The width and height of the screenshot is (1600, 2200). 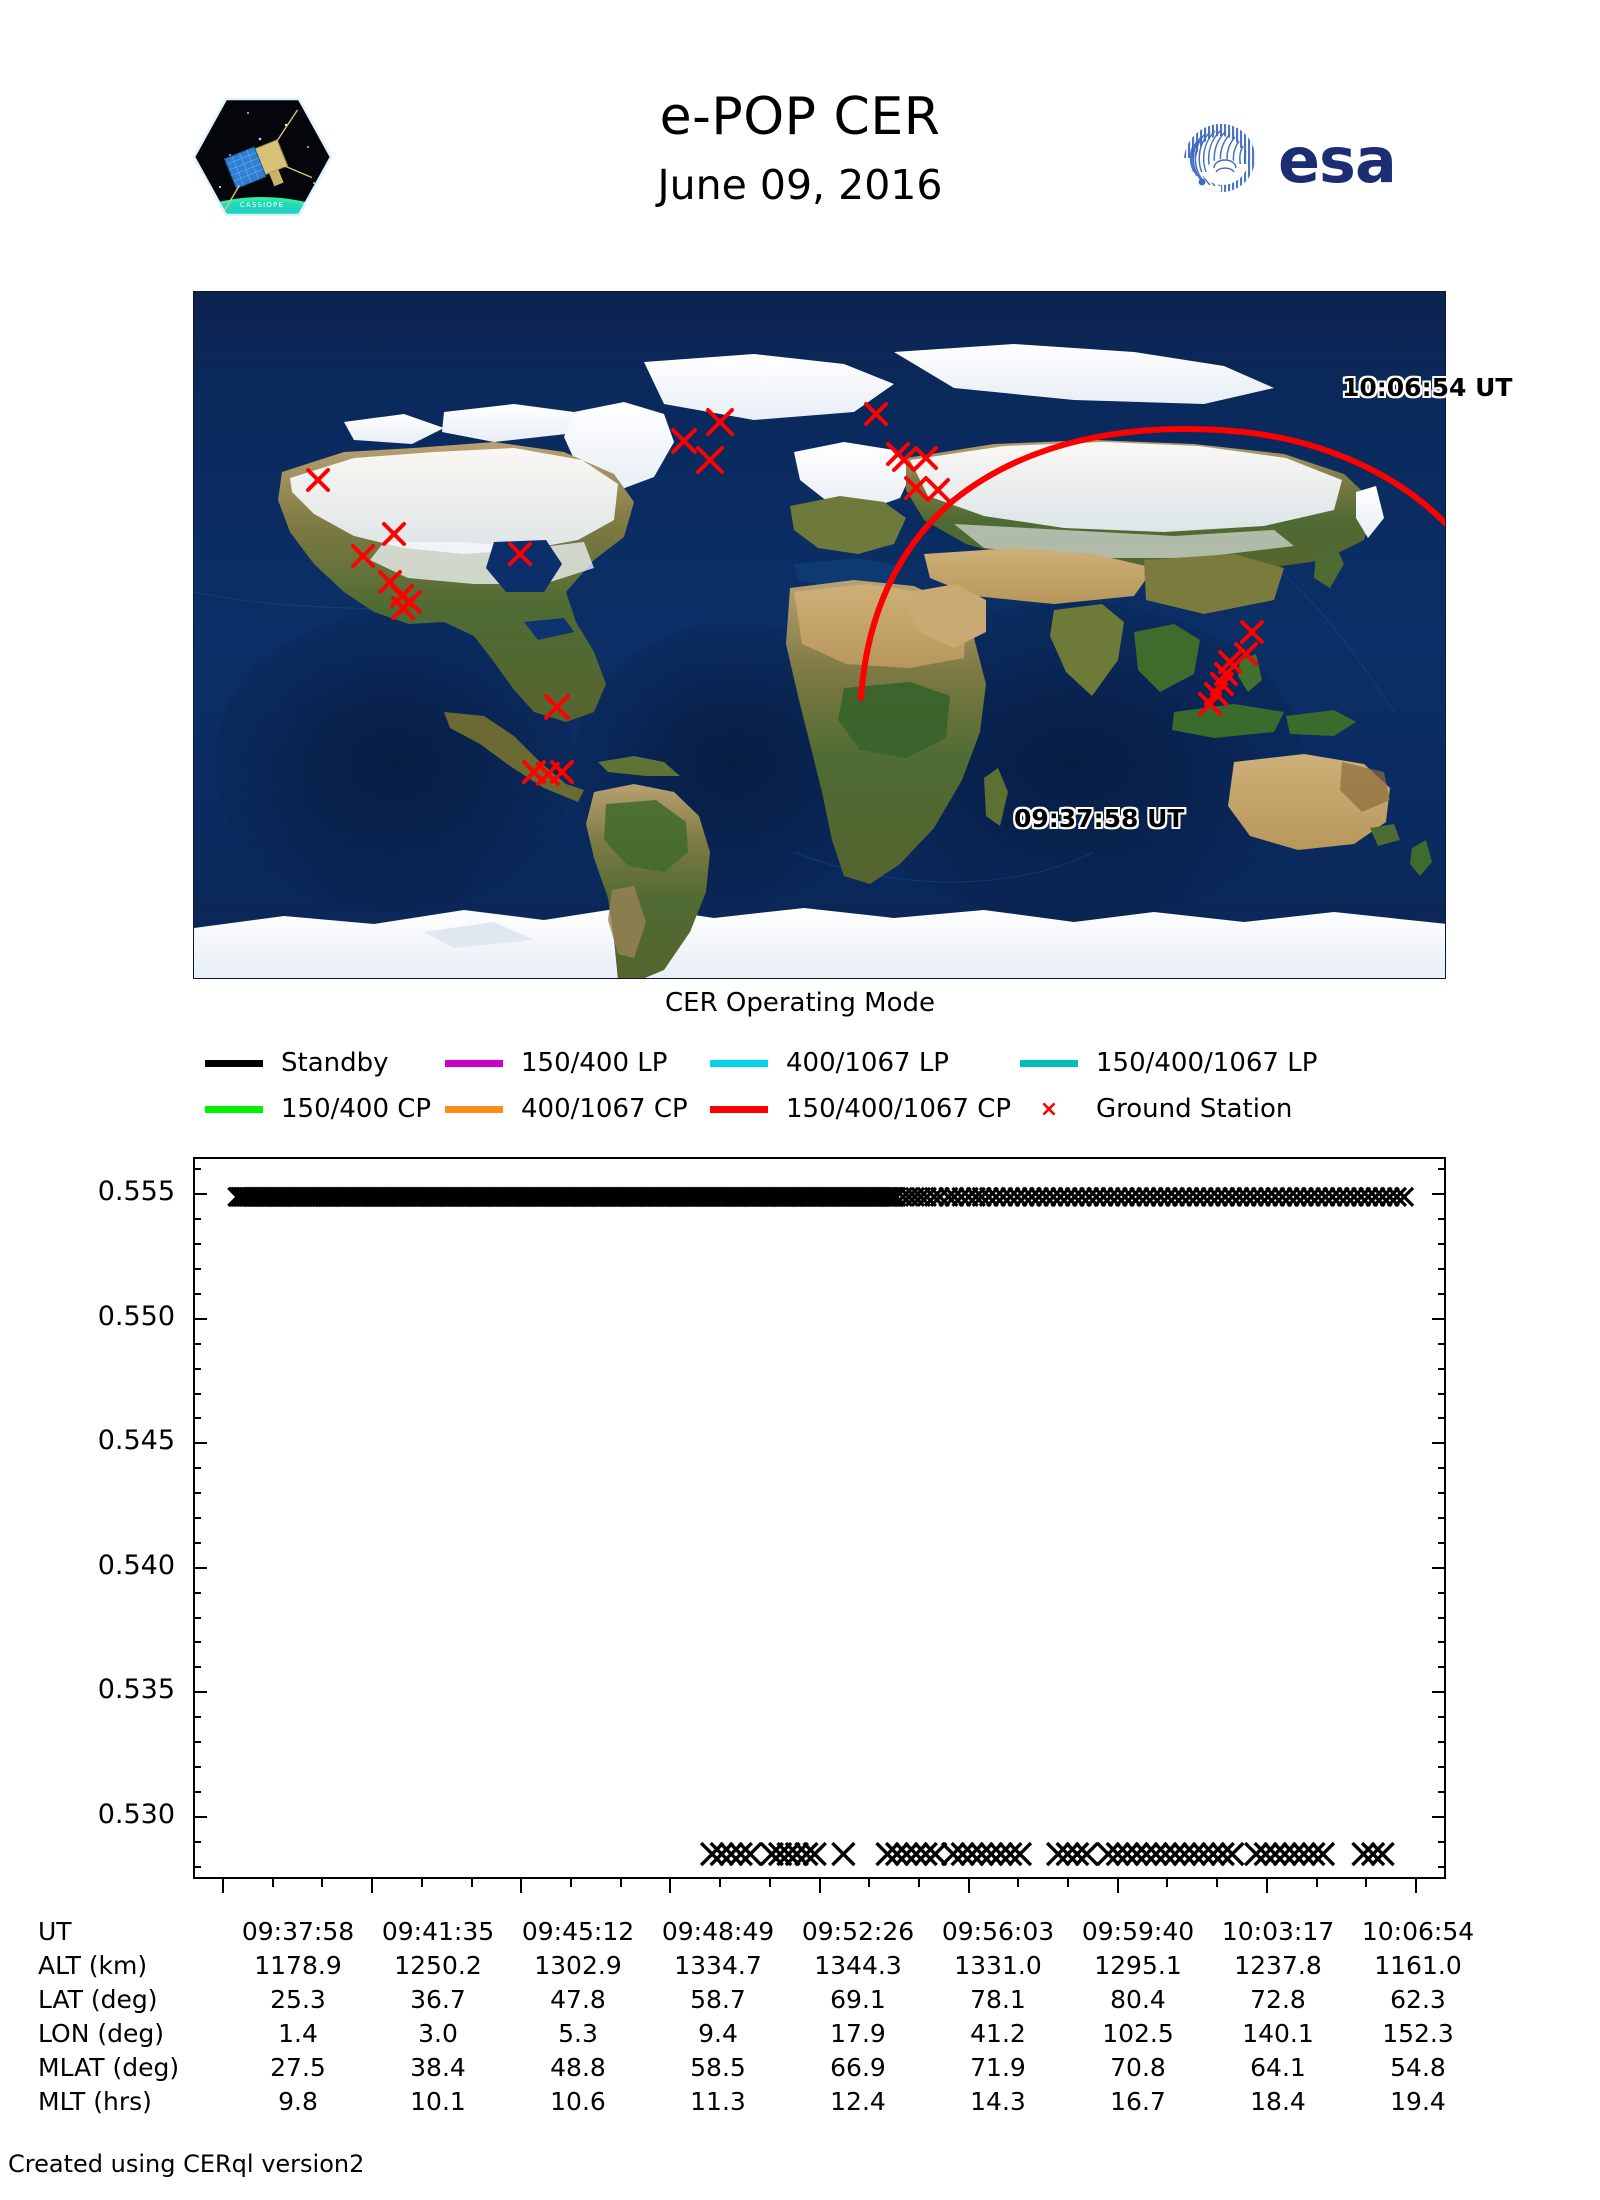 I want to click on x-tick-major, so click(x=223, y=1886).